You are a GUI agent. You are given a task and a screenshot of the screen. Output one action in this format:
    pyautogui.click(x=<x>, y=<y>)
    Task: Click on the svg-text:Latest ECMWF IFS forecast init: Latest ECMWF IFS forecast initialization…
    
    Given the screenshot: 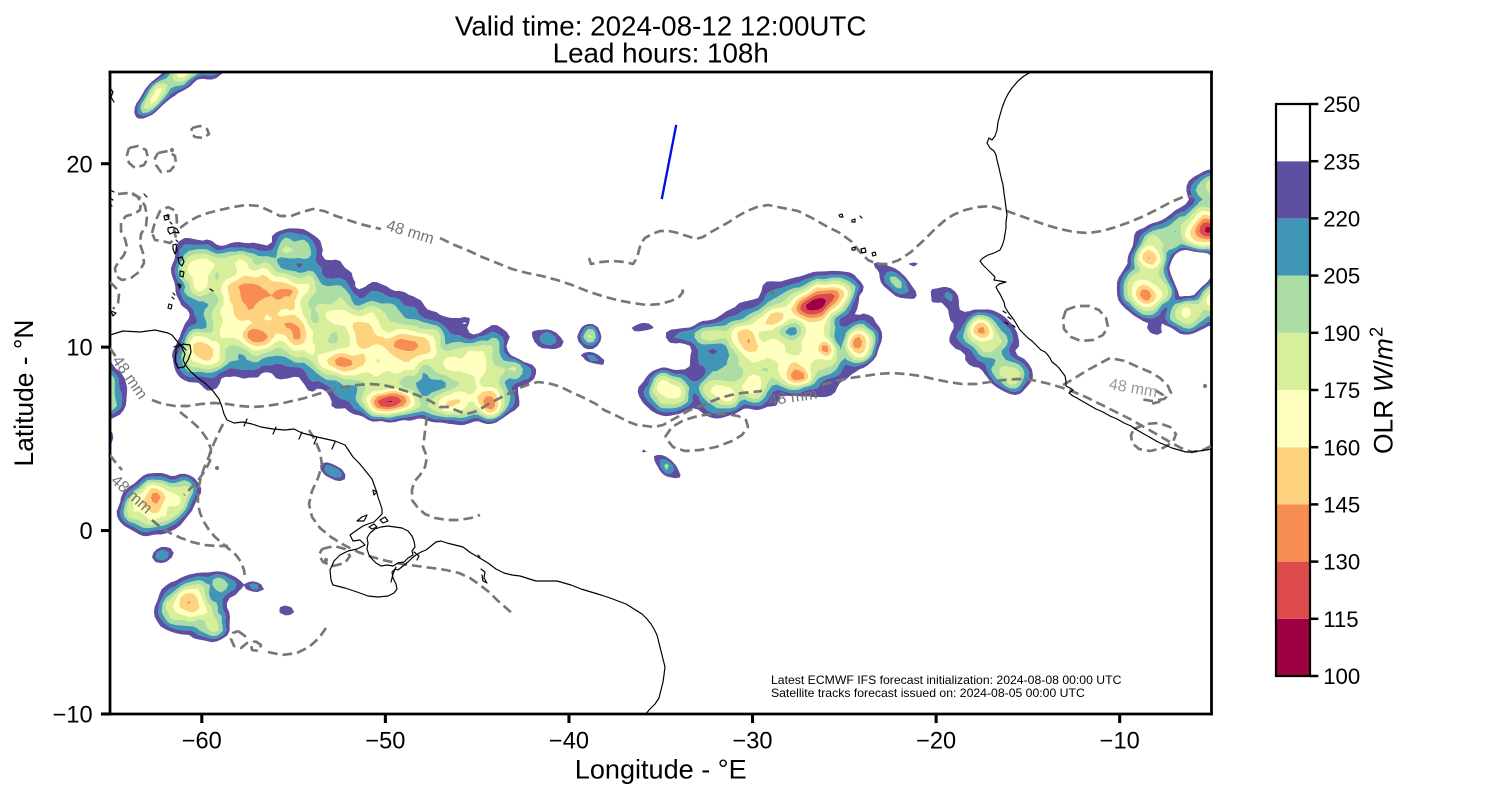 What is the action you would take?
    pyautogui.click(x=946, y=680)
    